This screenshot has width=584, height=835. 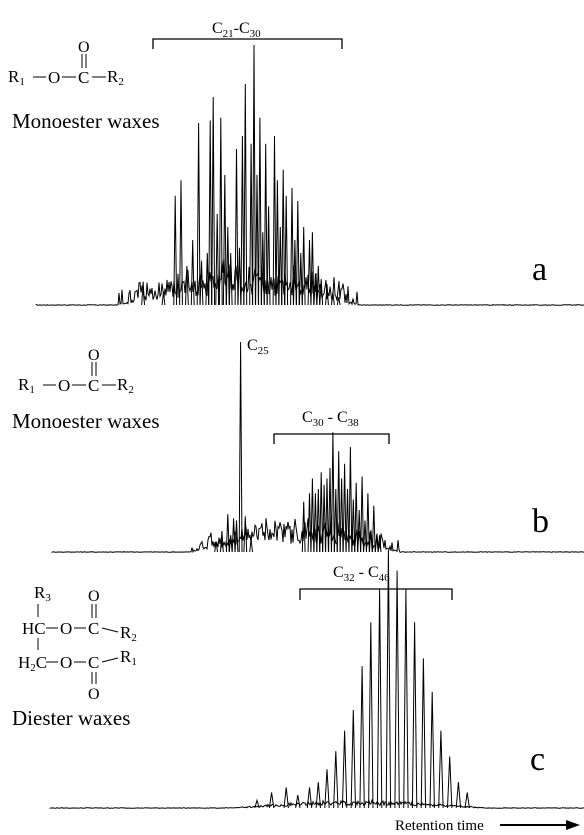 I want to click on range-bracket-a, so click(x=247, y=43).